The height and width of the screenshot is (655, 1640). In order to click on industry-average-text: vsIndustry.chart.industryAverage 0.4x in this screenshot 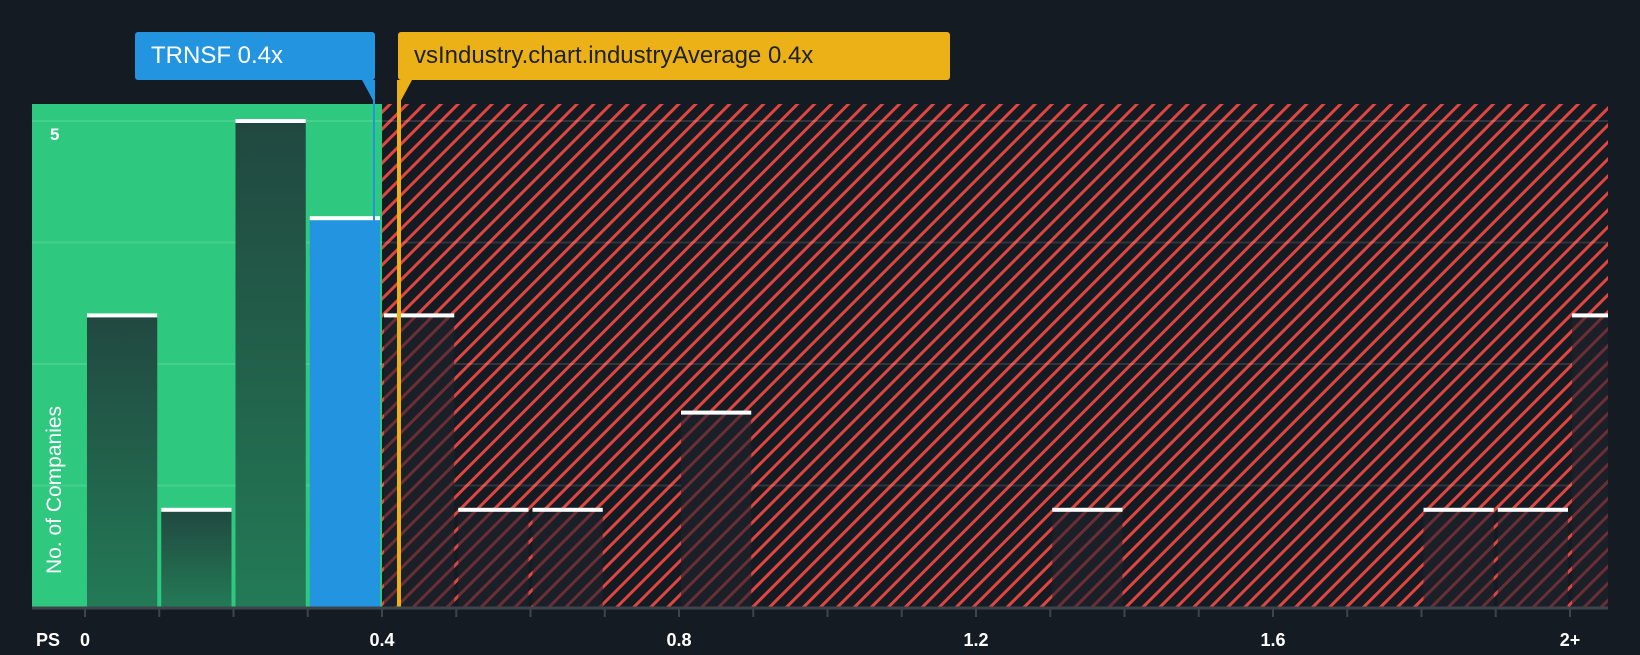, I will do `click(614, 55)`.